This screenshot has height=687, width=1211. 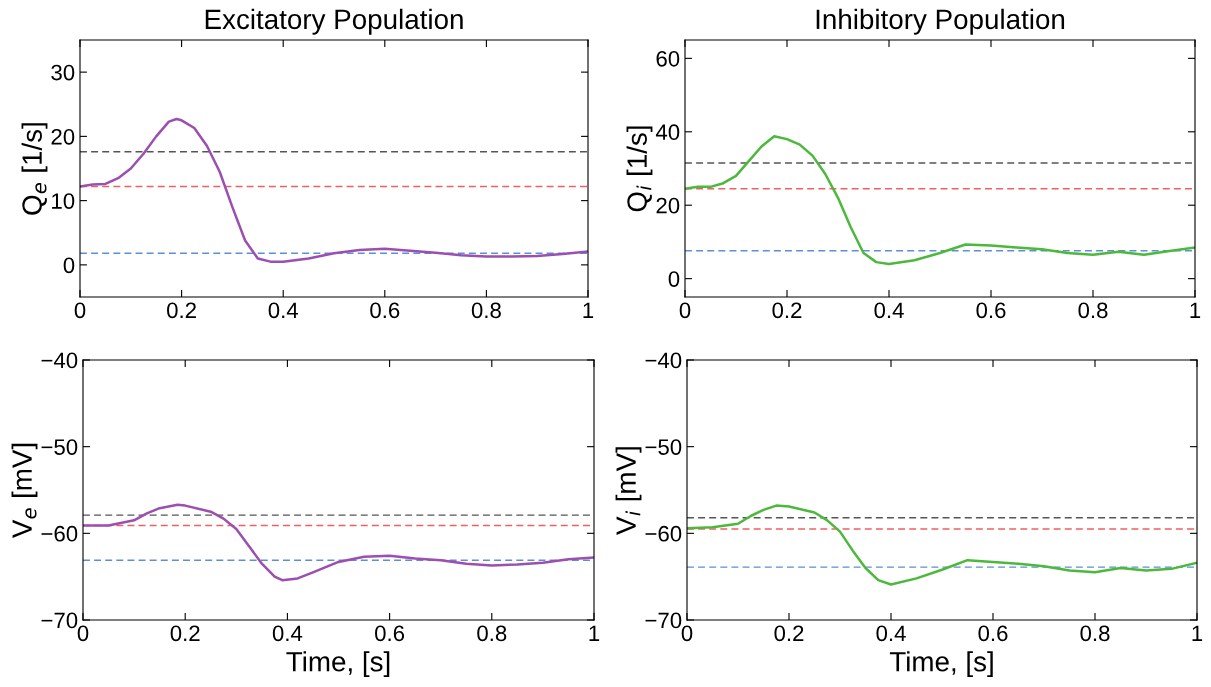 I want to click on chart-title: Inhibitory Population, so click(x=940, y=21).